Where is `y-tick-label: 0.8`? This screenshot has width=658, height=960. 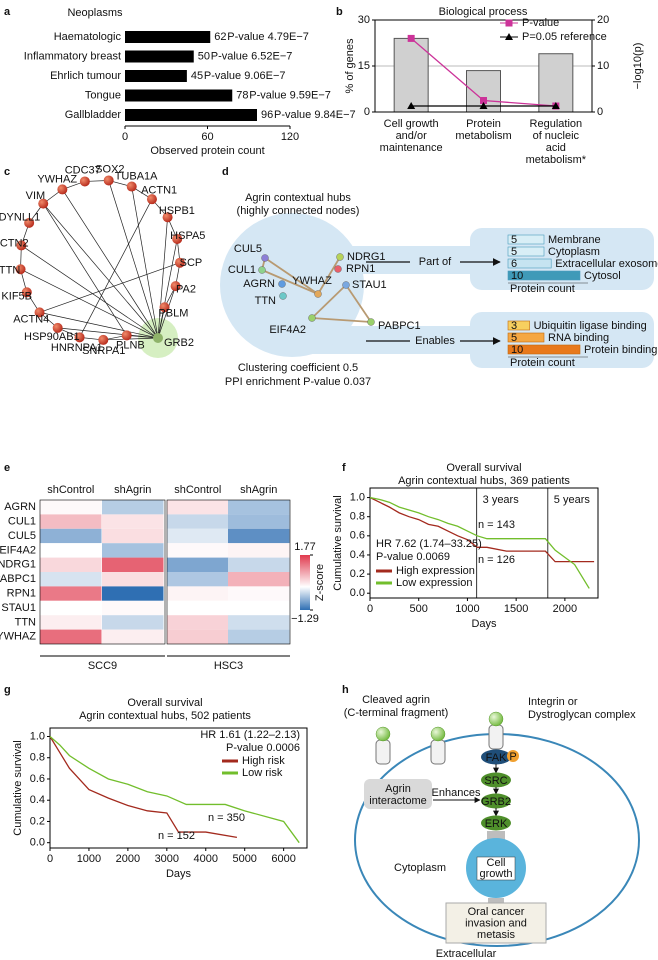 y-tick-label: 0.8 is located at coordinates (357, 517).